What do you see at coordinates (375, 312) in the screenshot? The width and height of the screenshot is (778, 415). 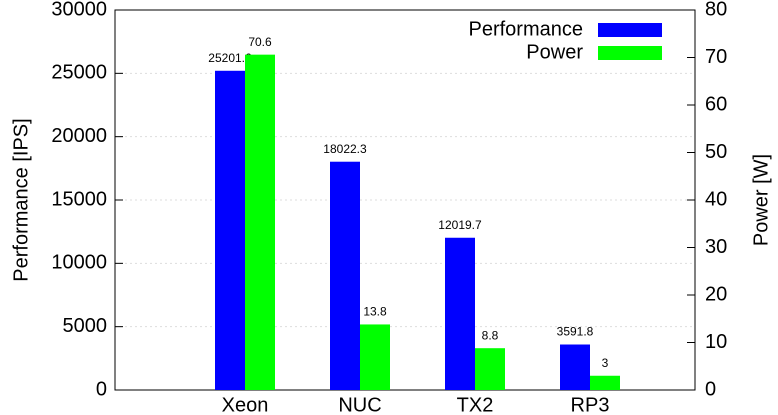 I see `value-label: 13.8` at bounding box center [375, 312].